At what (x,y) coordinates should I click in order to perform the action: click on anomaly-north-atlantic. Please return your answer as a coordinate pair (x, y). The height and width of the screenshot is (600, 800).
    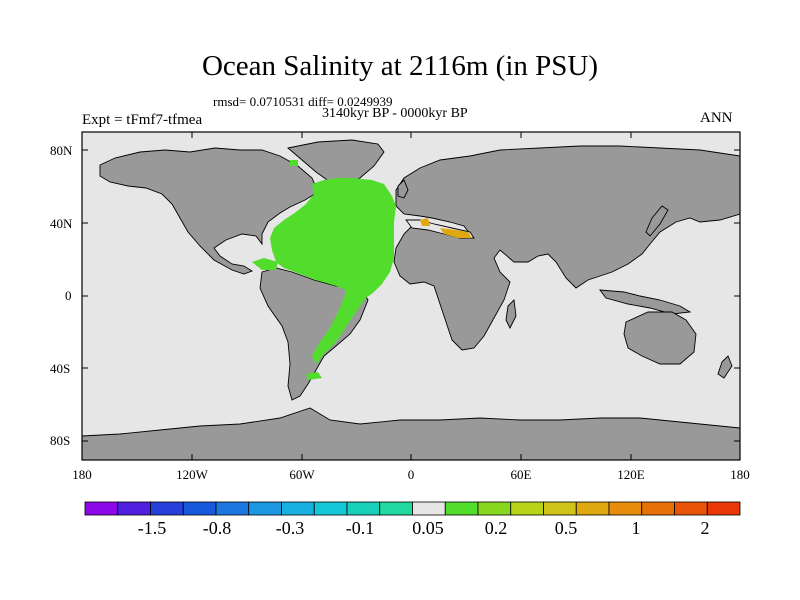
    Looking at the image, I should click on (333, 271).